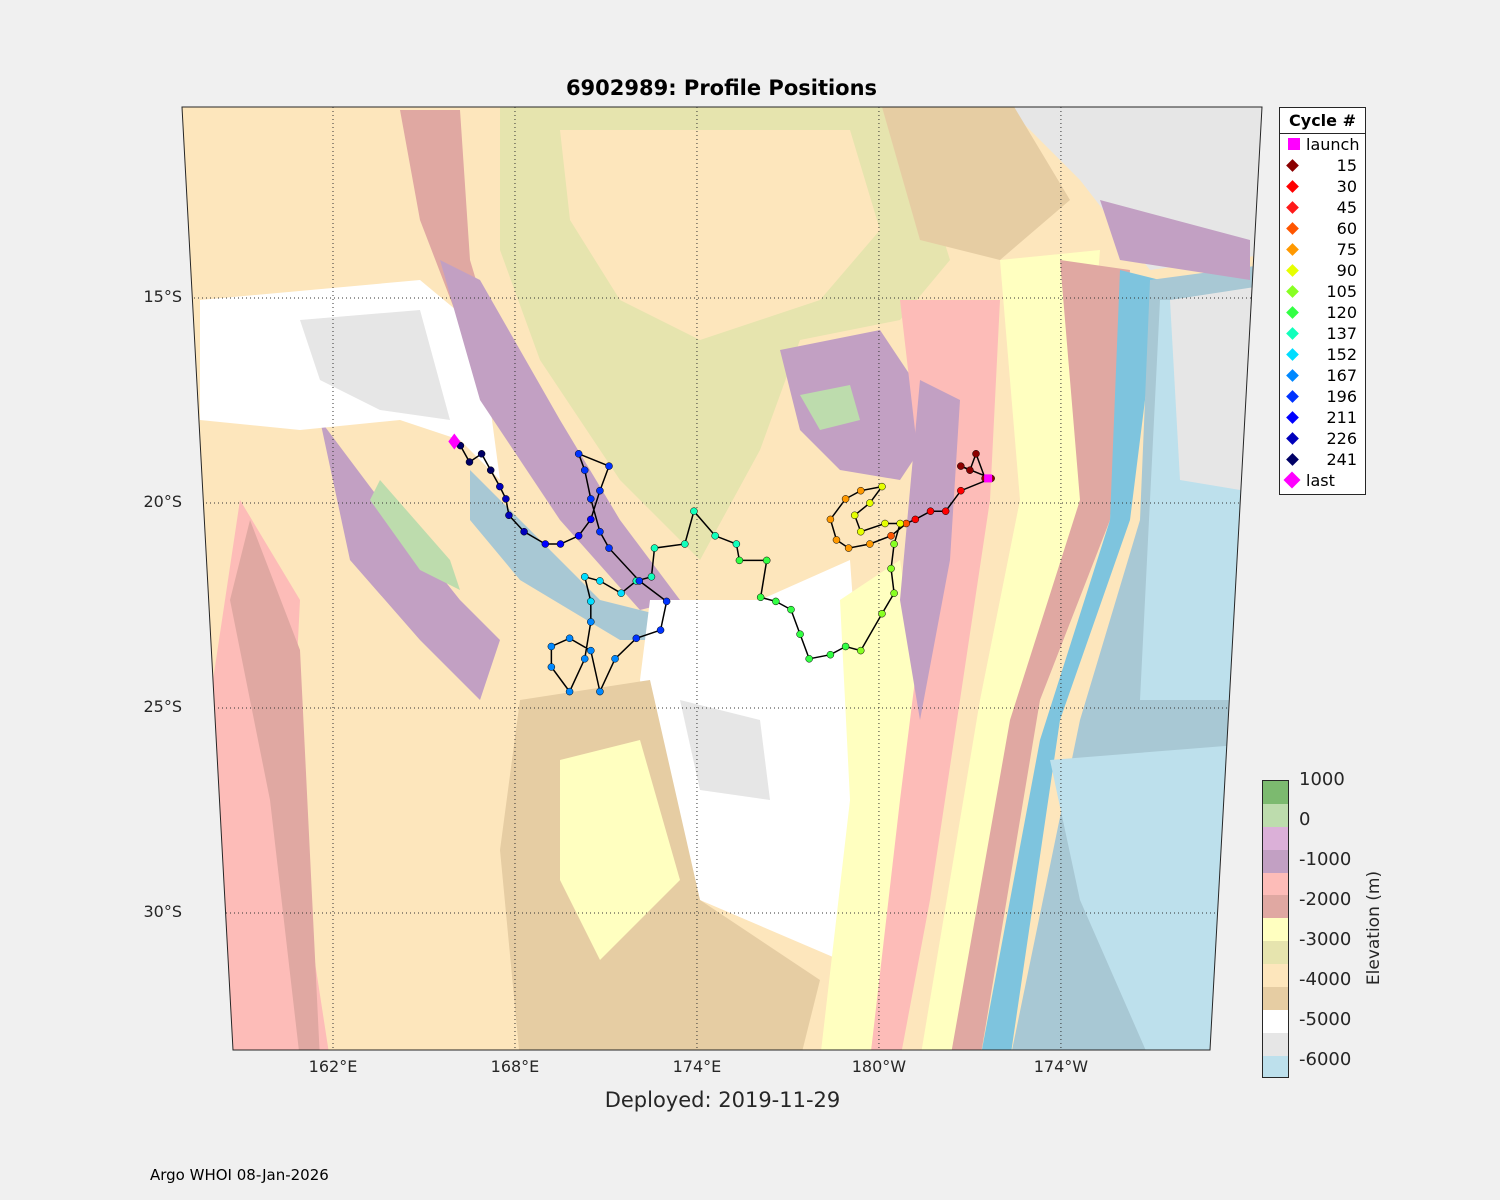 The width and height of the screenshot is (1500, 1200). What do you see at coordinates (454, 441) in the screenshot?
I see `last-marker` at bounding box center [454, 441].